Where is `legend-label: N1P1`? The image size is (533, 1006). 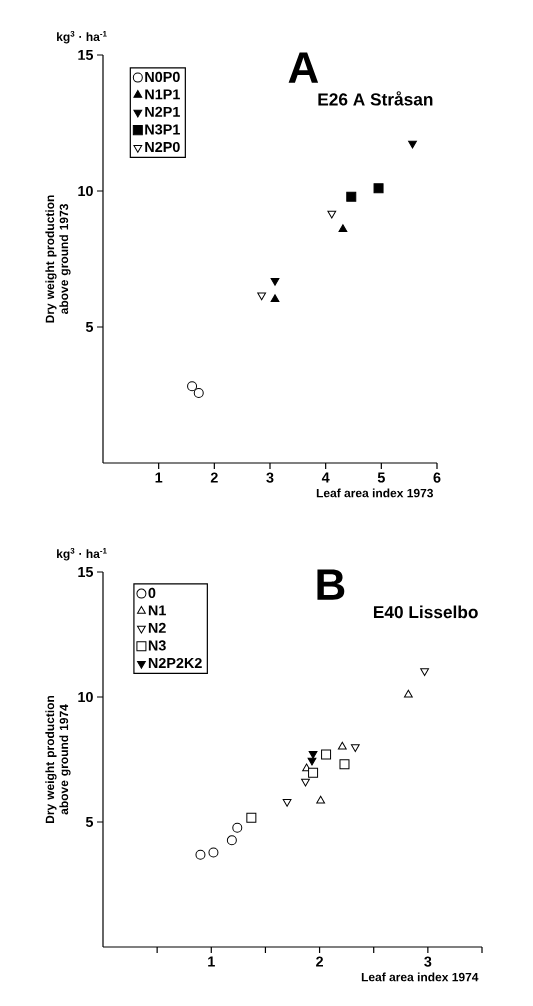
legend-label: N1P1 is located at coordinates (162, 94).